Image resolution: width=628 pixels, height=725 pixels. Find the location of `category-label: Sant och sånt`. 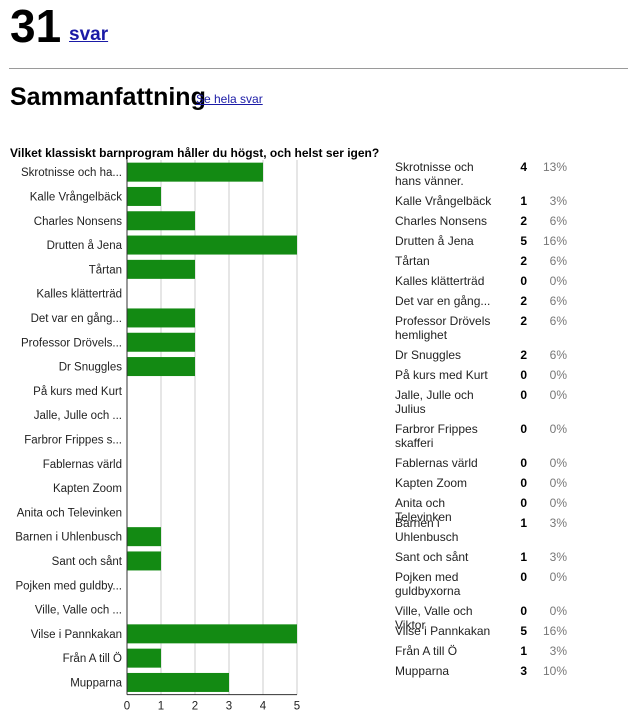

category-label: Sant och sånt is located at coordinates (87, 562).